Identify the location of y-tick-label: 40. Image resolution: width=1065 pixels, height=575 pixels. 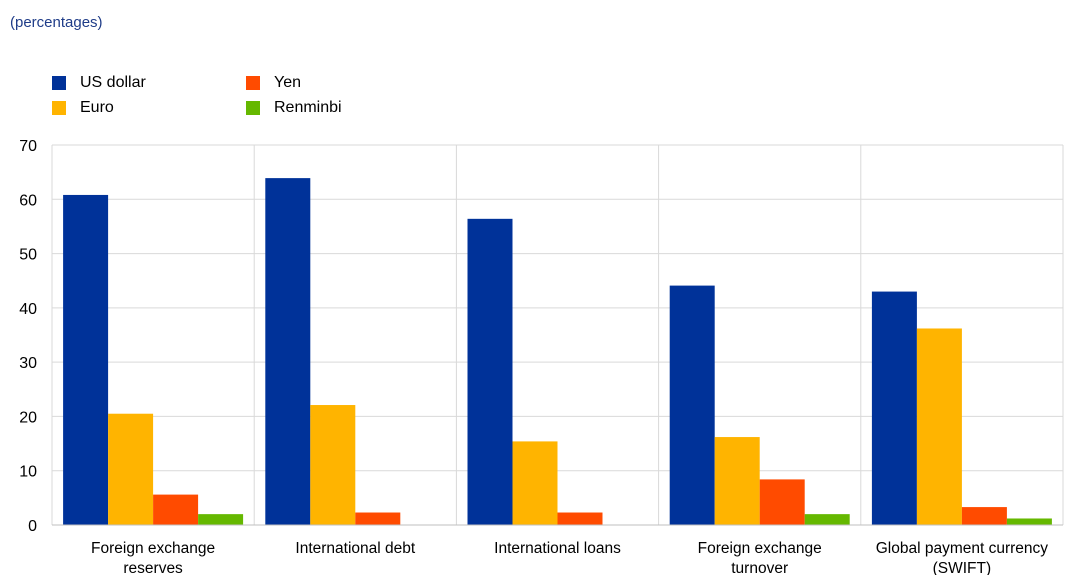
(28, 309).